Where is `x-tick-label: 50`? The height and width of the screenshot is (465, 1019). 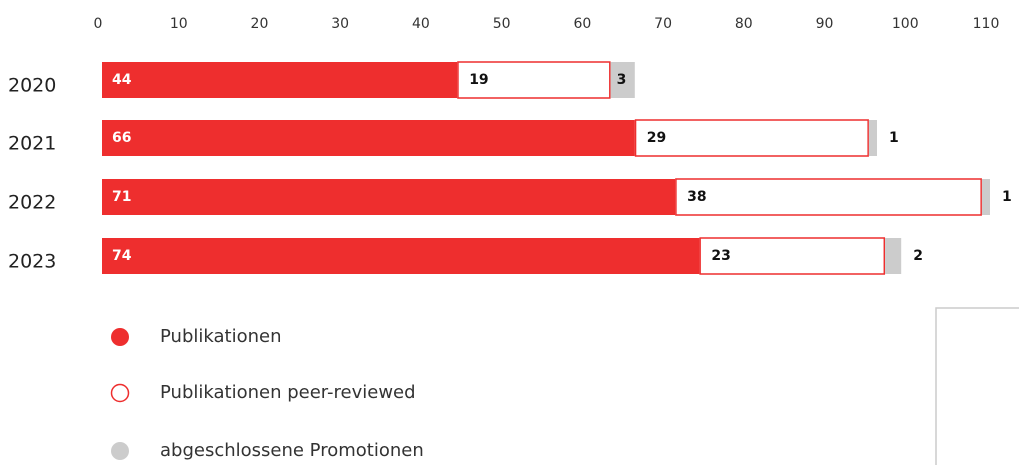
x-tick-label: 50 is located at coordinates (502, 24).